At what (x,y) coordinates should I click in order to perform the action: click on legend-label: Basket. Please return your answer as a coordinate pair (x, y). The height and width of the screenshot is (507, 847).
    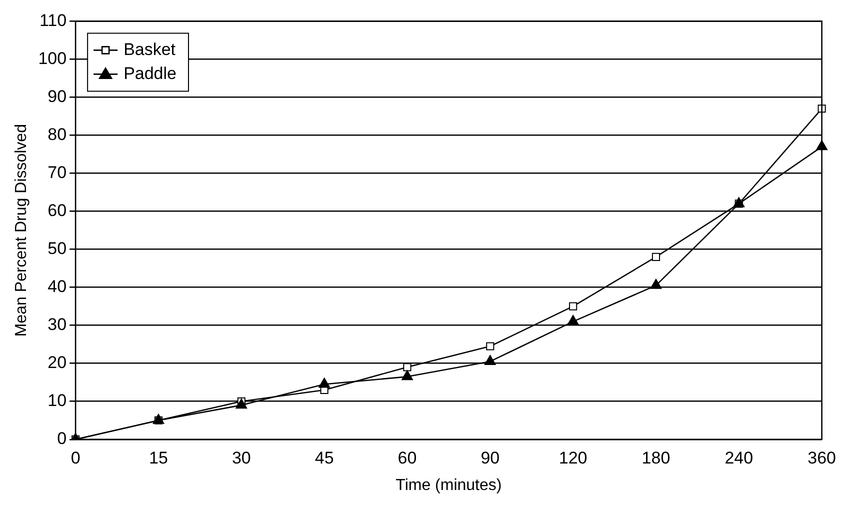
    Looking at the image, I should click on (150, 49).